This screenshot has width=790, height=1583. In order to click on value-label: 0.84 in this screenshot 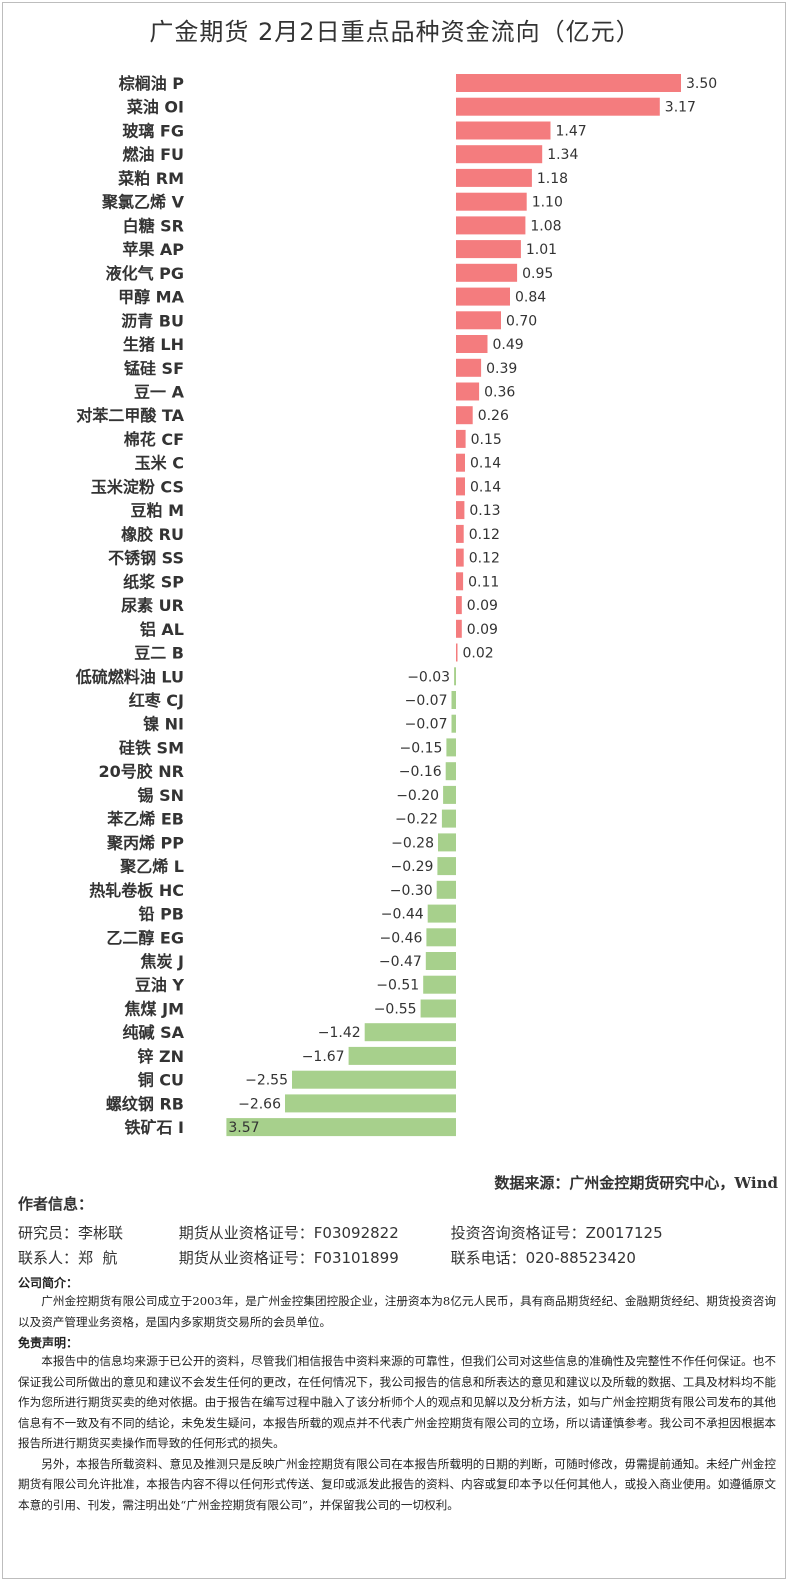, I will do `click(530, 298)`.